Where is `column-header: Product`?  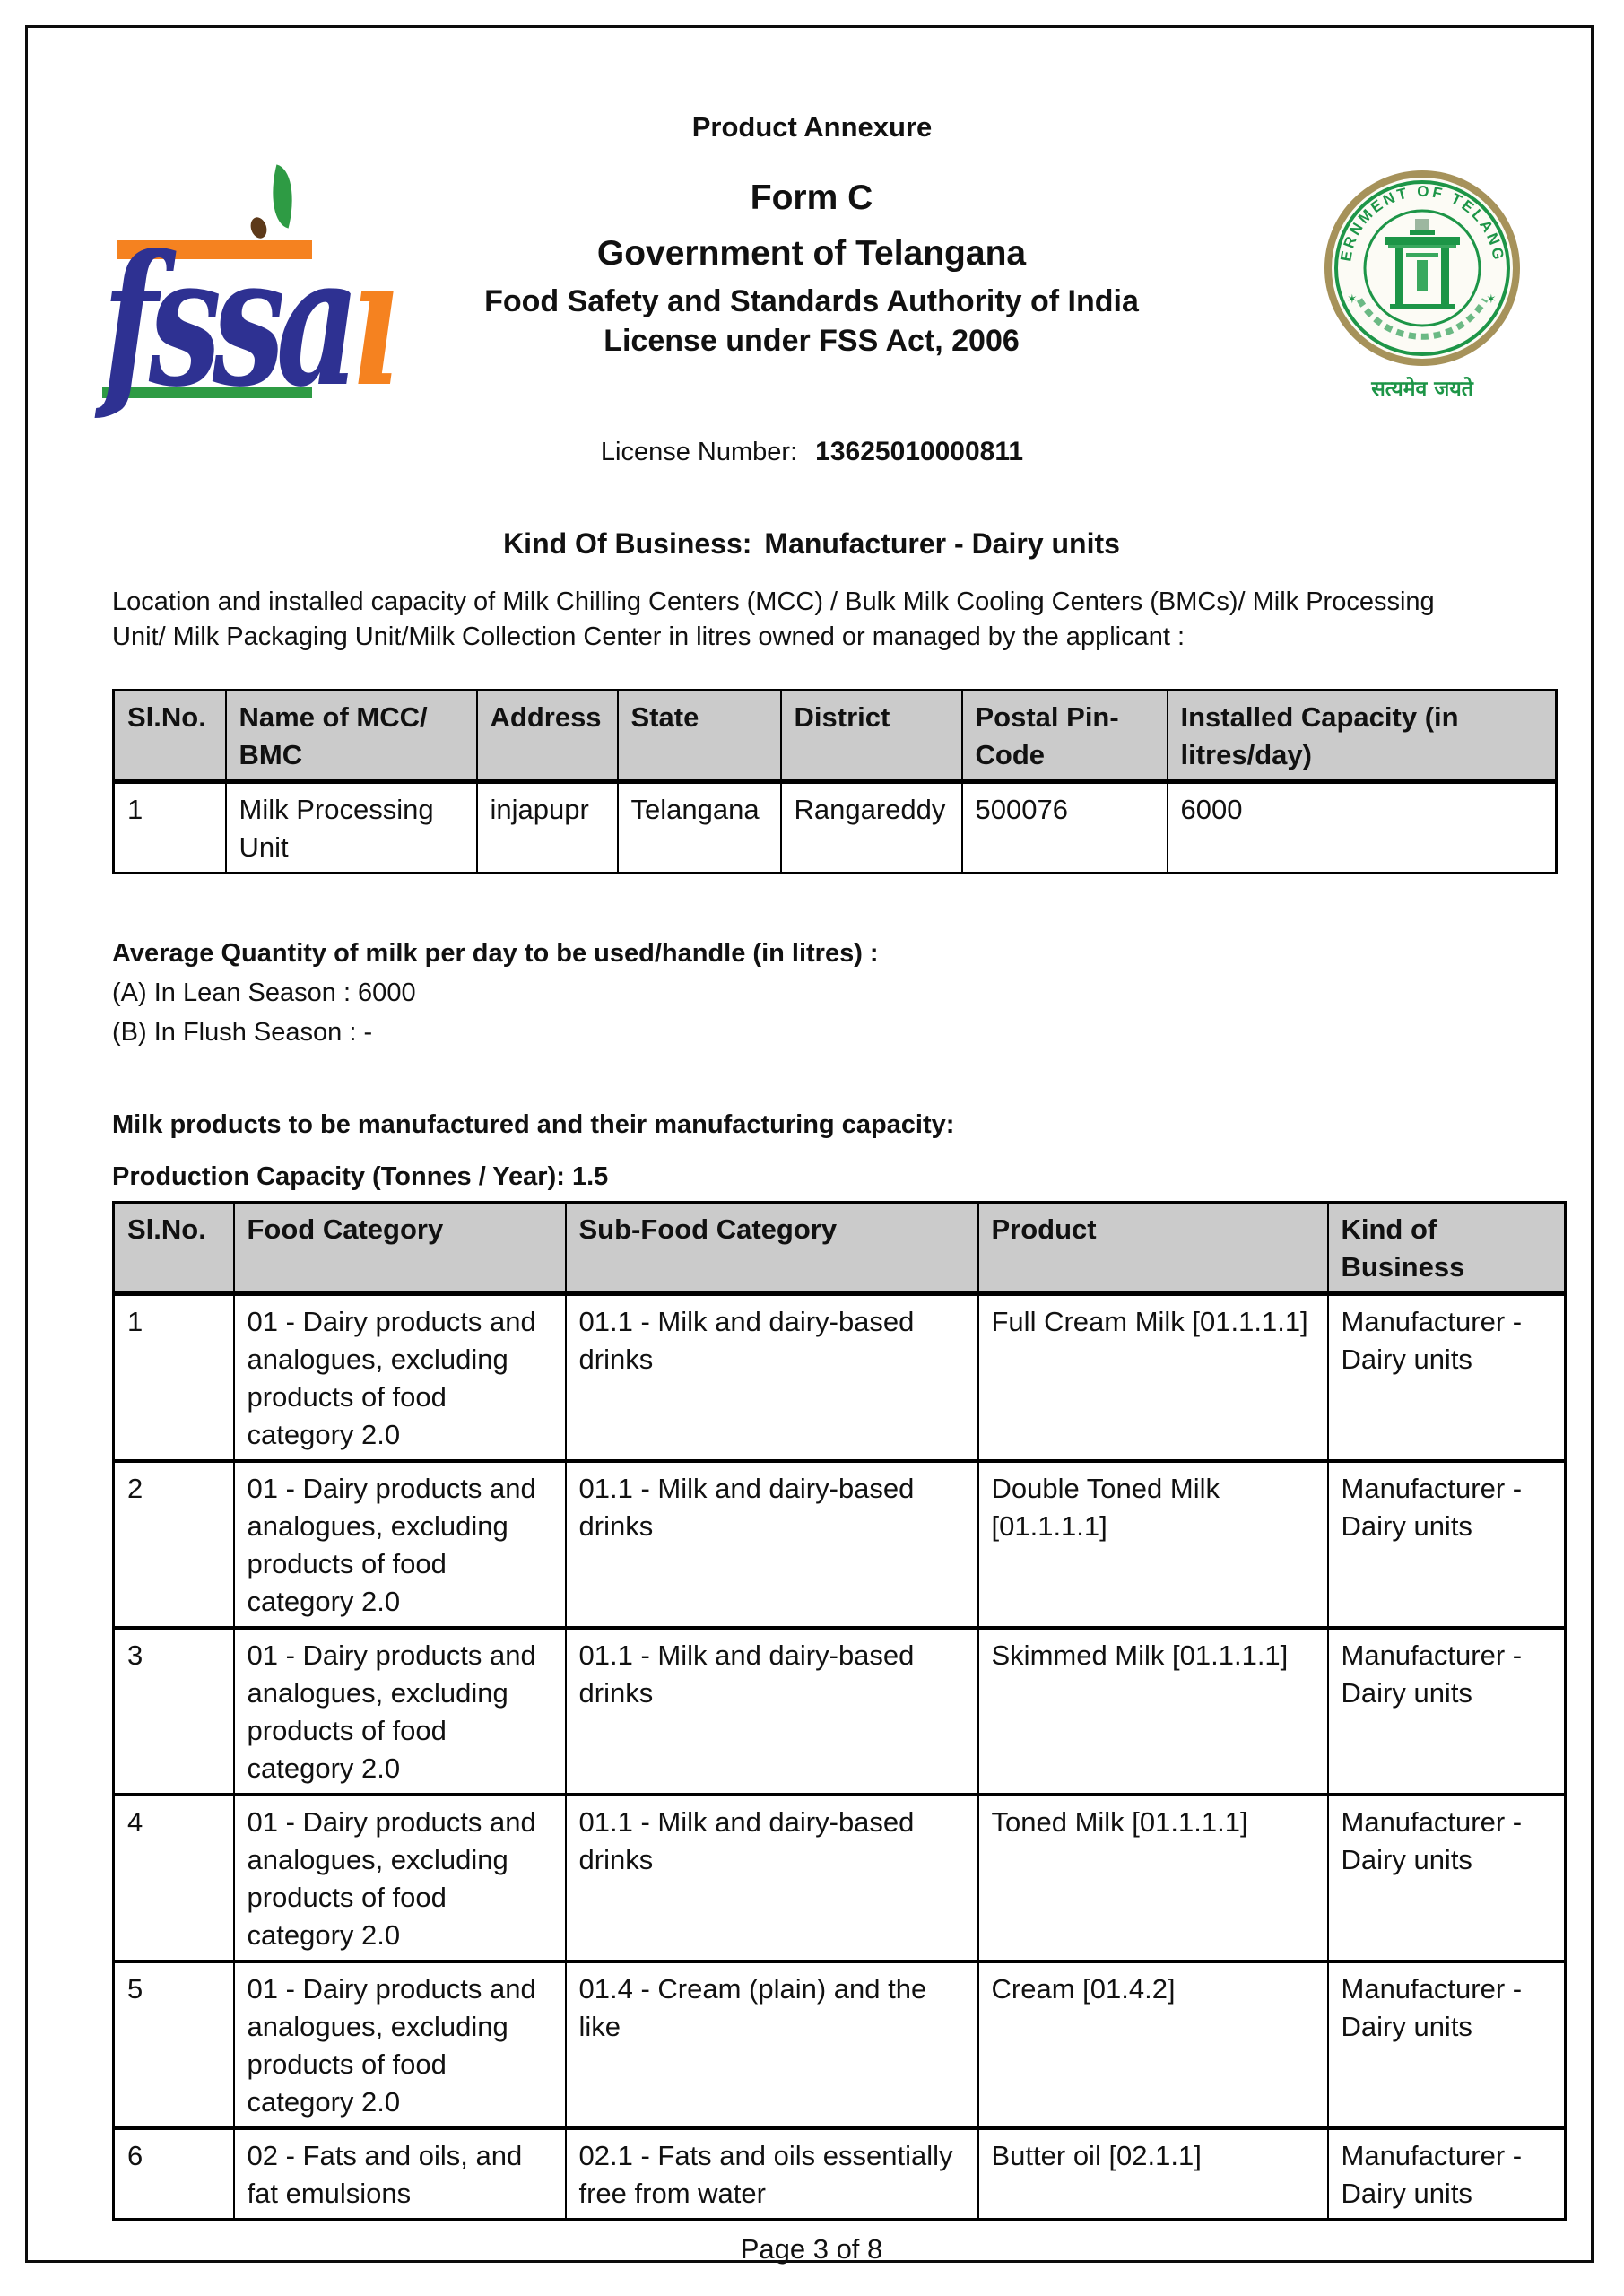
column-header: Product is located at coordinates (1153, 1248).